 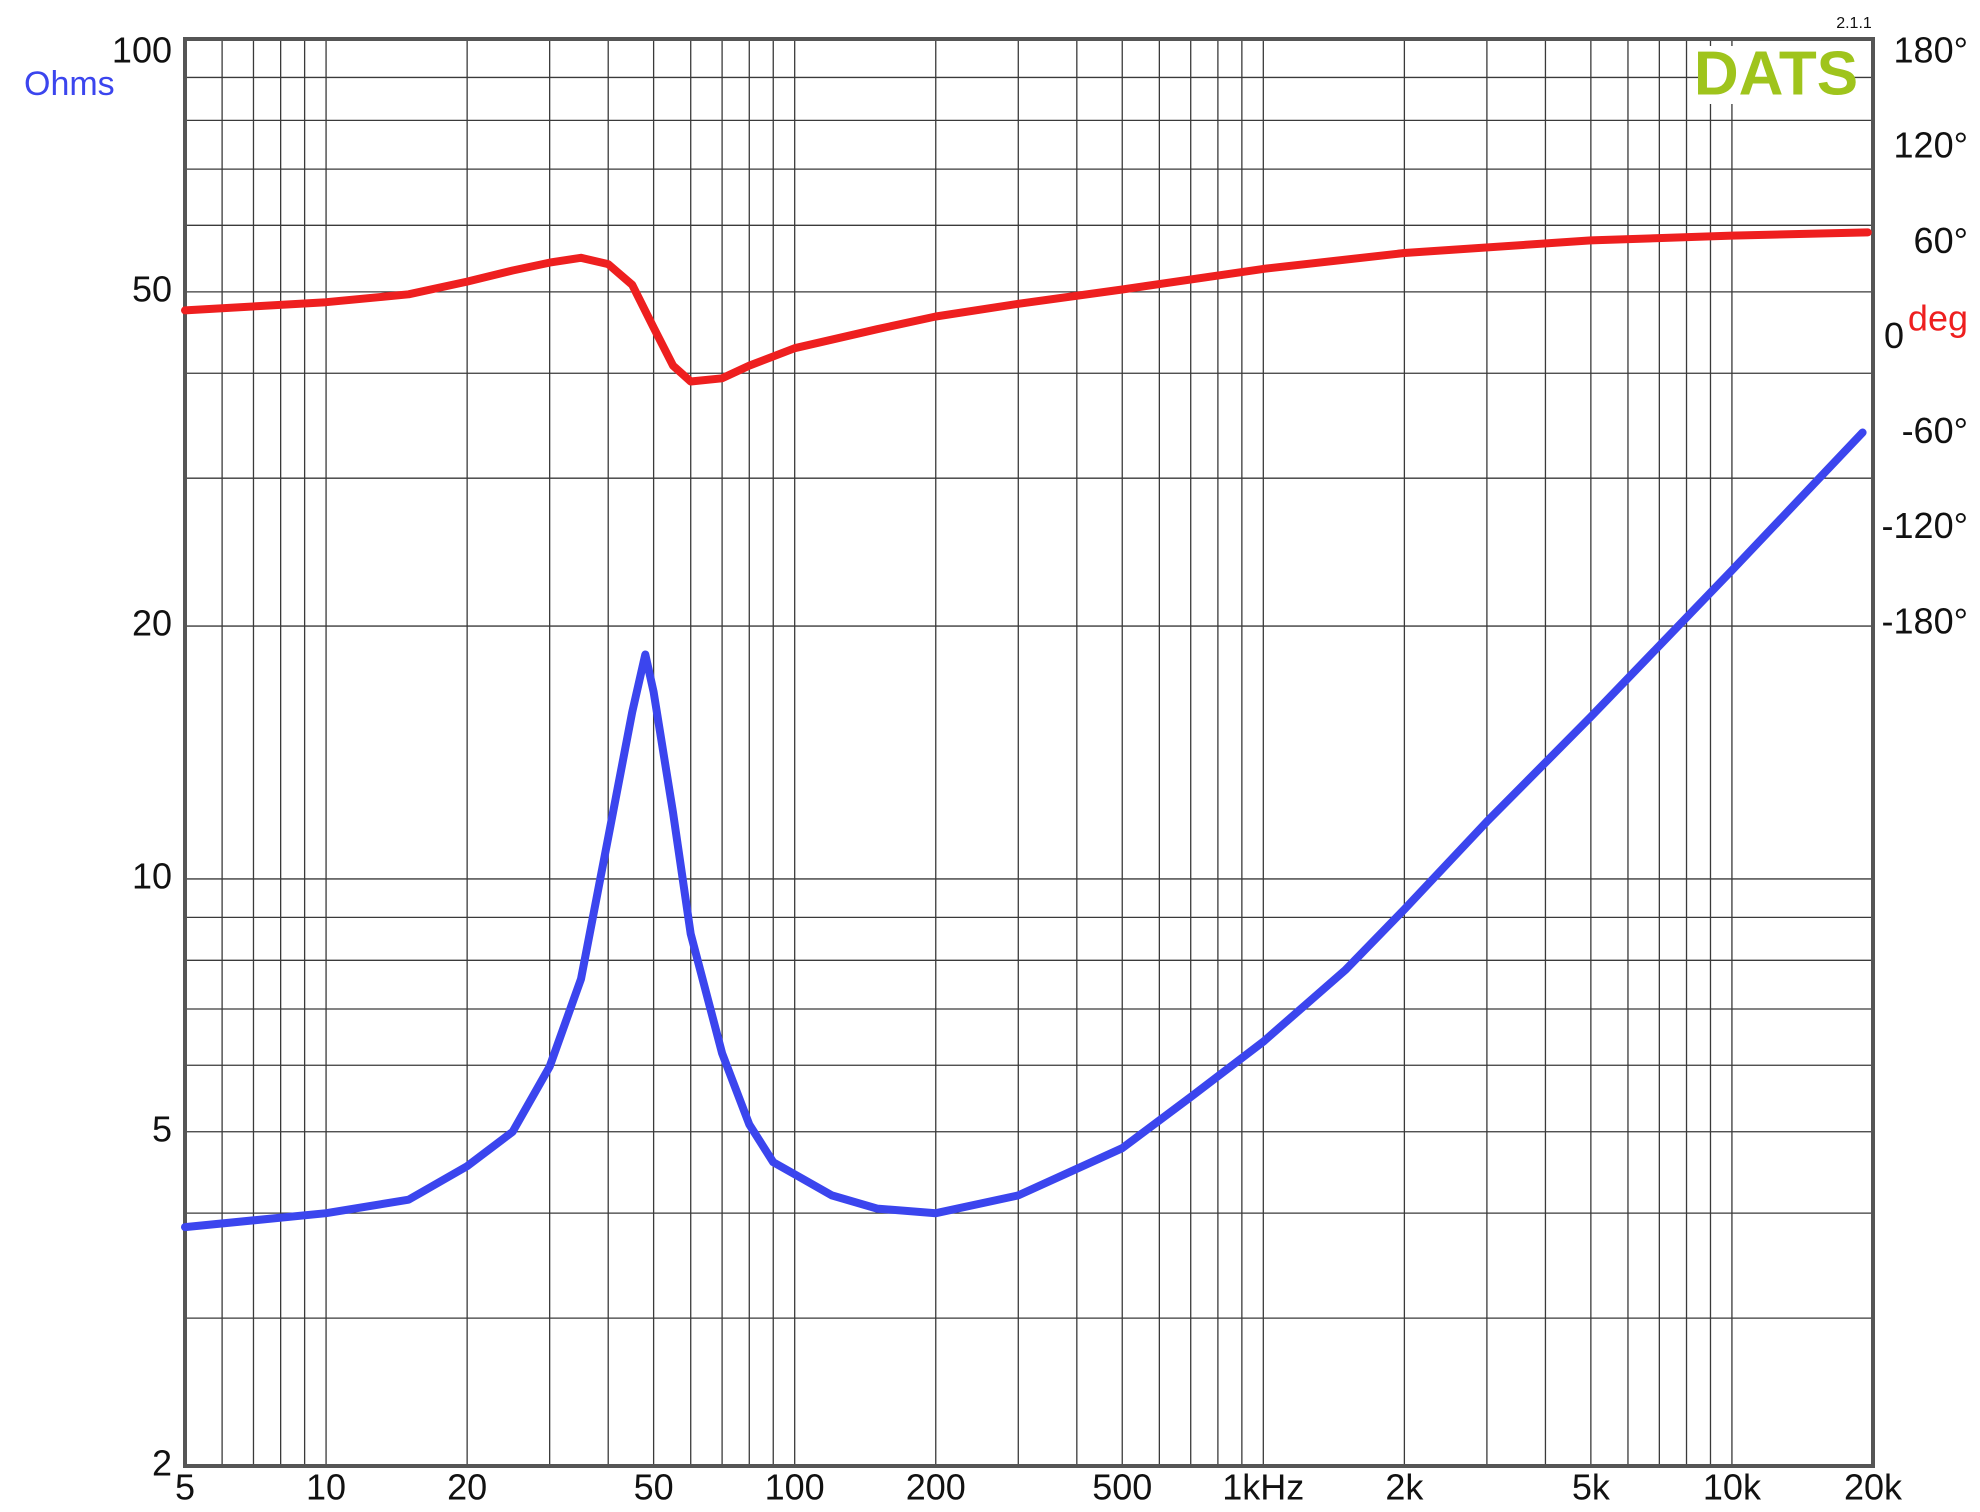 I want to click on x-tick-label: 5, so click(x=185, y=1487).